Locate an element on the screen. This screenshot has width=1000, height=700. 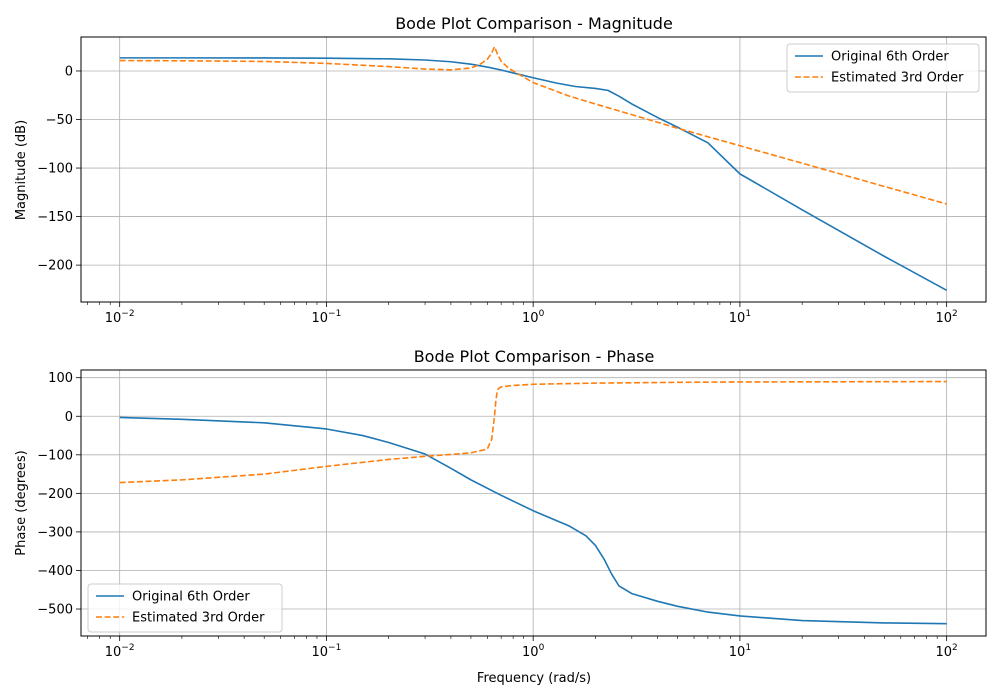
magnitude-x-tick-label: 10² is located at coordinates (947, 317).